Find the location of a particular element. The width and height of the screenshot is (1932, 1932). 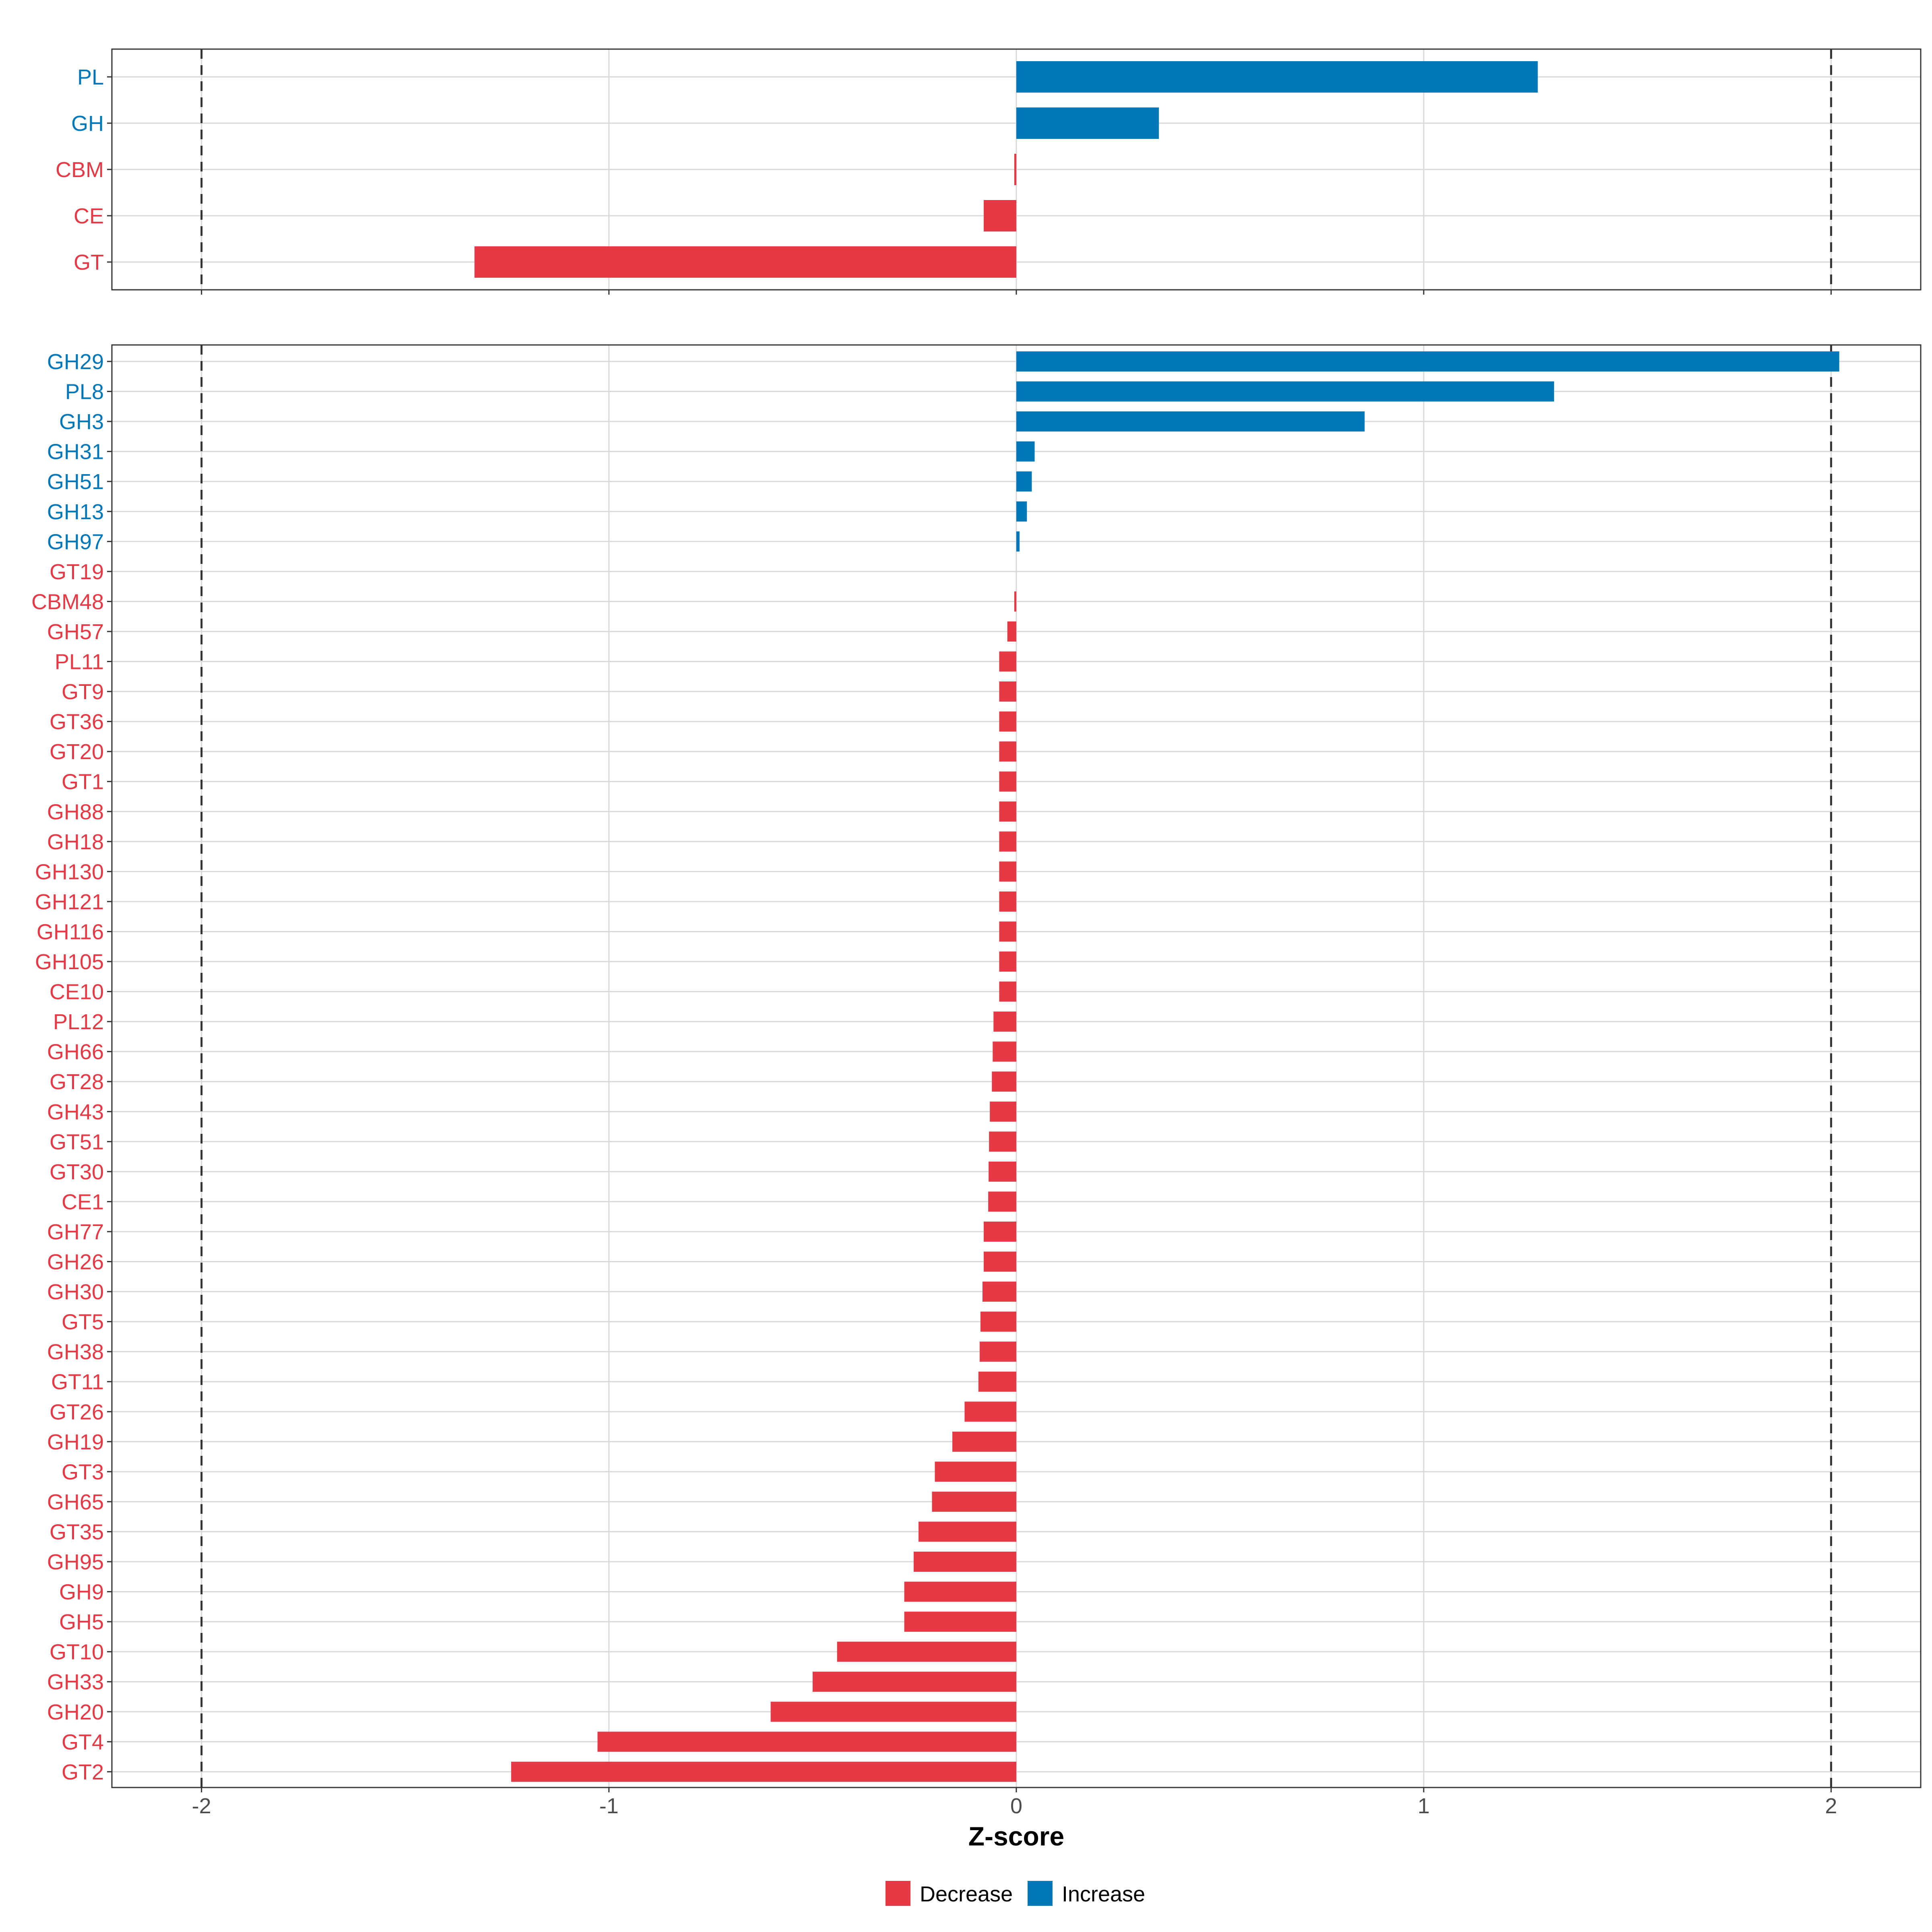

bottom-bar-gh31 is located at coordinates (1025, 451).